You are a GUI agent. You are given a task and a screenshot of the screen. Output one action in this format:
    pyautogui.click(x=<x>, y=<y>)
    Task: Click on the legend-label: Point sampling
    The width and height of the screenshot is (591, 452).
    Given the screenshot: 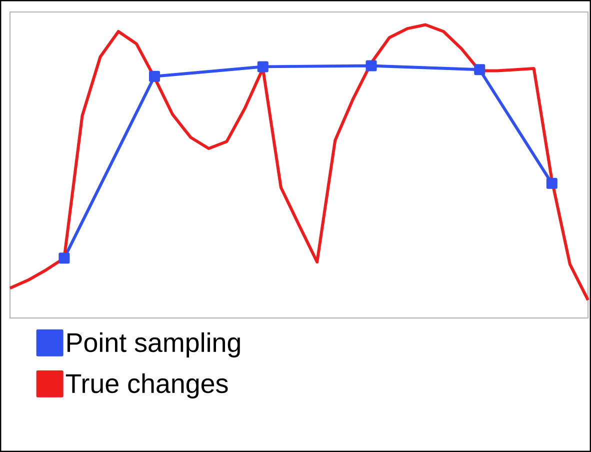 What is the action you would take?
    pyautogui.click(x=154, y=345)
    